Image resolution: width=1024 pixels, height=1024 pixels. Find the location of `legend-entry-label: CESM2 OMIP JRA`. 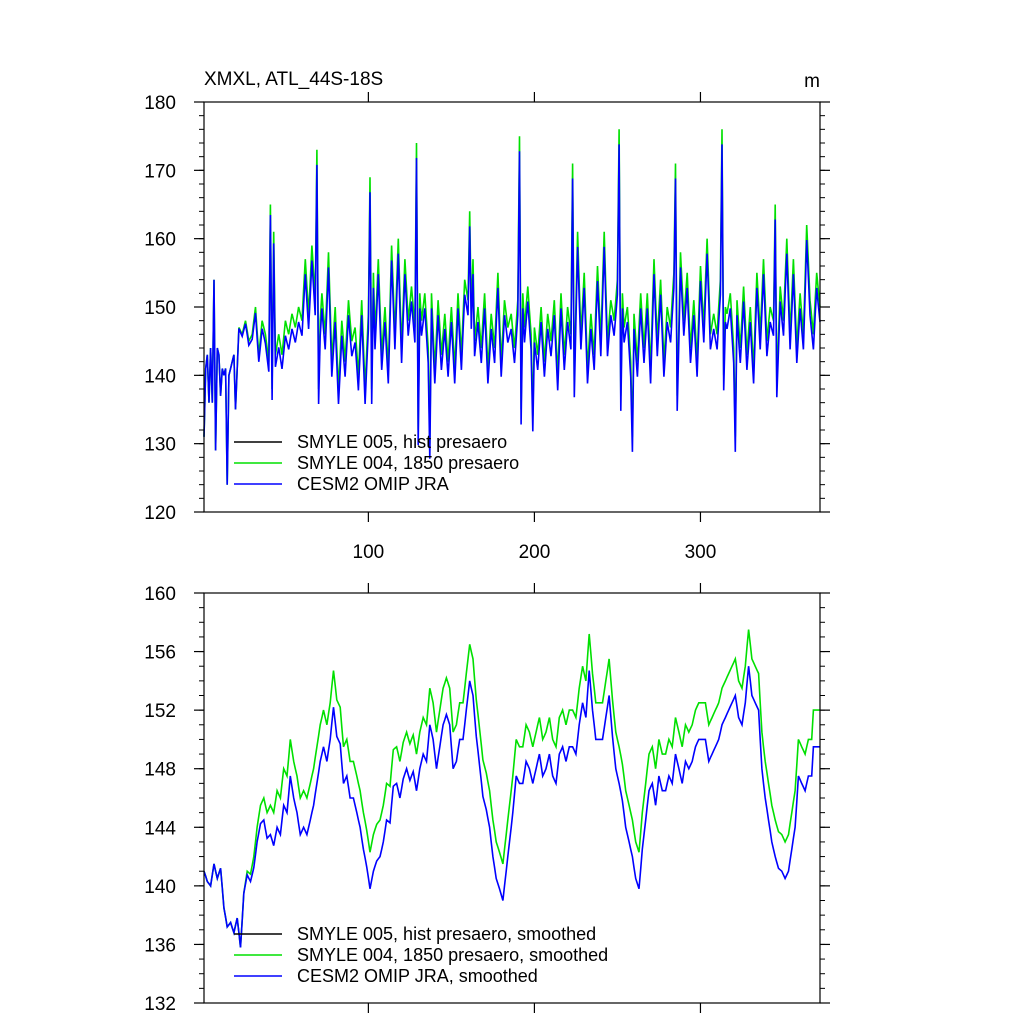

legend-entry-label: CESM2 OMIP JRA is located at coordinates (373, 484).